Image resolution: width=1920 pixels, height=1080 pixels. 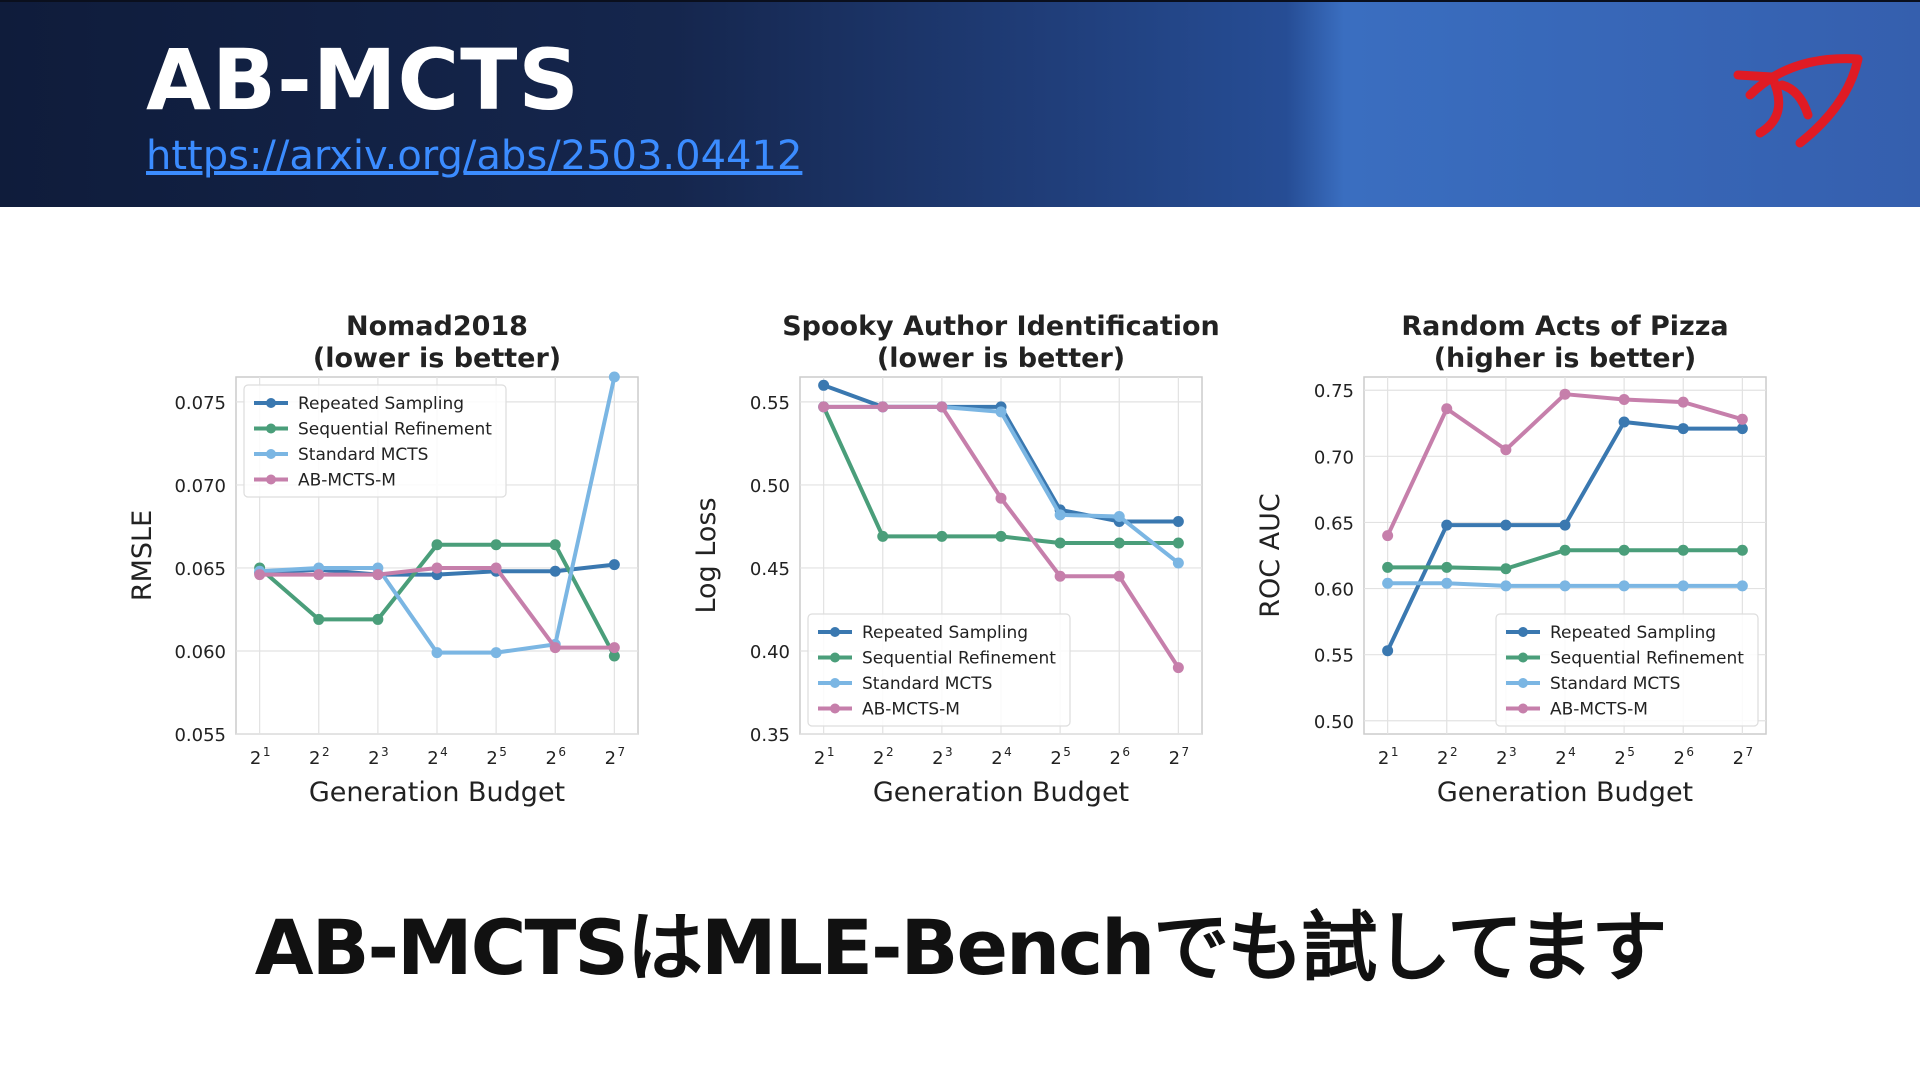 I want to click on y-tick-label: 0.060, so click(x=200, y=652).